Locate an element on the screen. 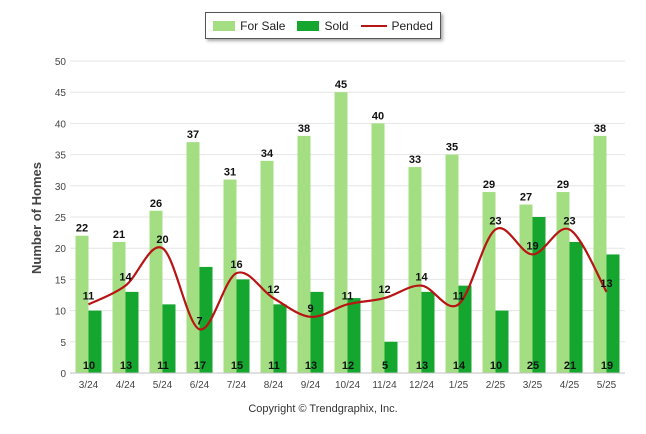 This screenshot has width=646, height=434. x-tick-label: 1/25 is located at coordinates (459, 385).